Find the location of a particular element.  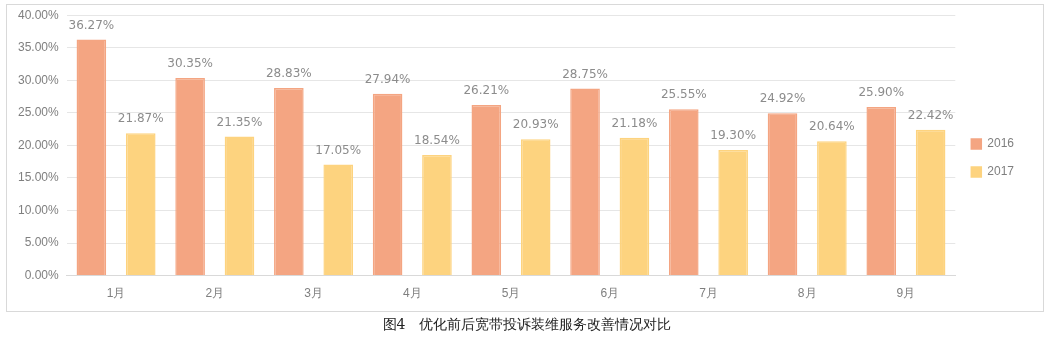

x-tick-label: 6月 is located at coordinates (610, 293).